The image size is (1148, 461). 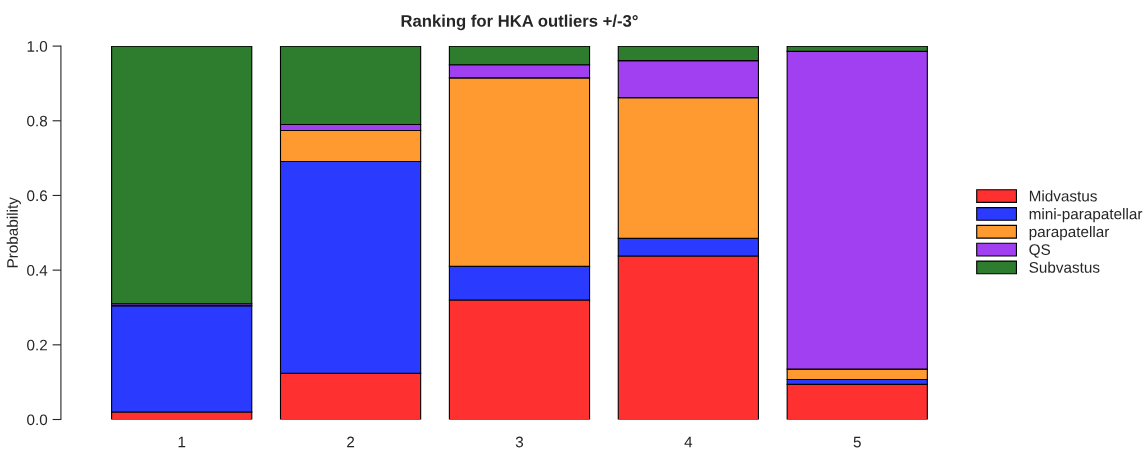 I want to click on legend-label: mini-parapatellar, so click(x=1086, y=215).